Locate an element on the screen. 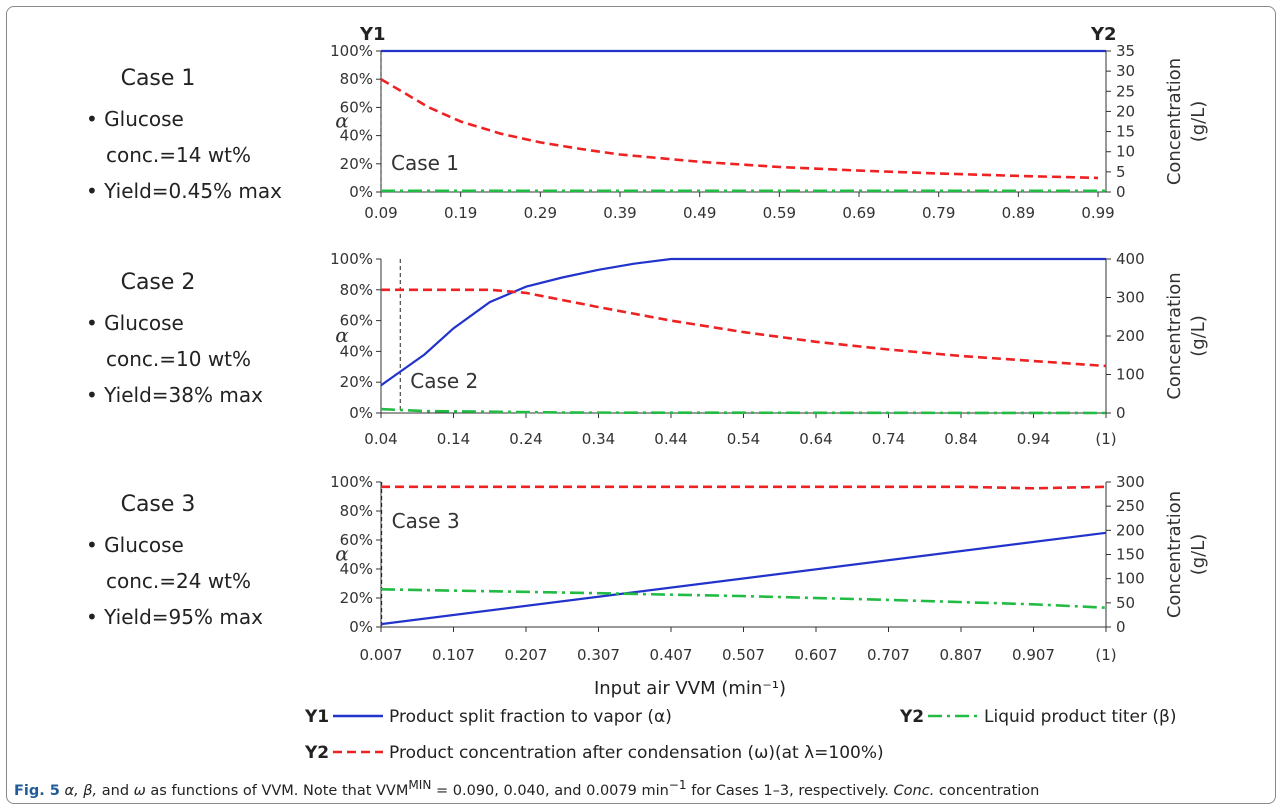 This screenshot has height=812, width=1284. legend-prefix: Y1 is located at coordinates (316, 717).